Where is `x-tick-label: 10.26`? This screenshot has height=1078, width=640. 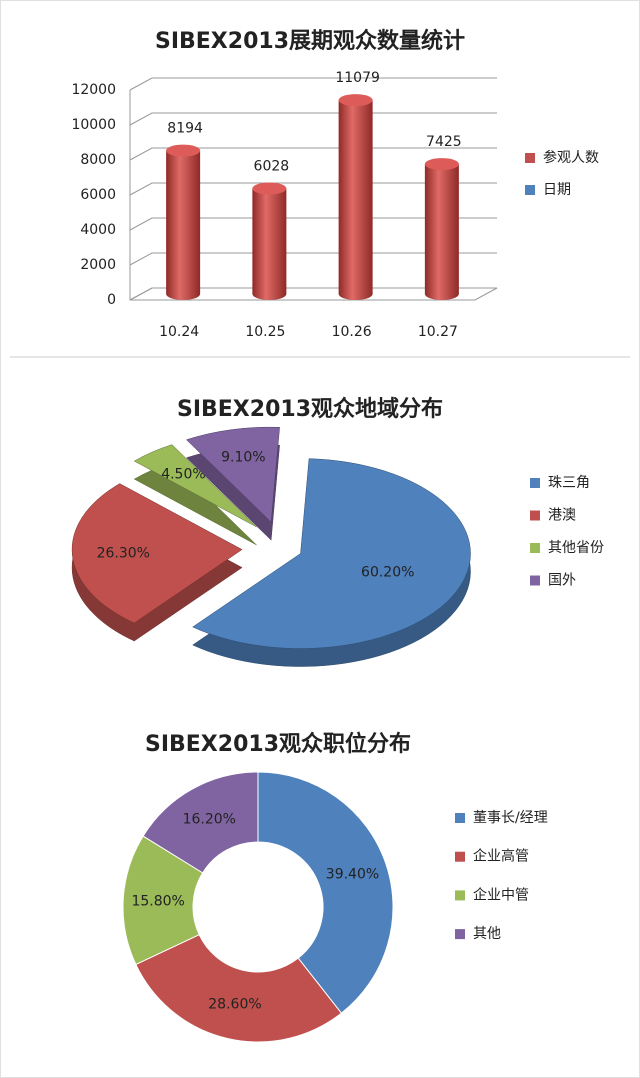 x-tick-label: 10.26 is located at coordinates (352, 332).